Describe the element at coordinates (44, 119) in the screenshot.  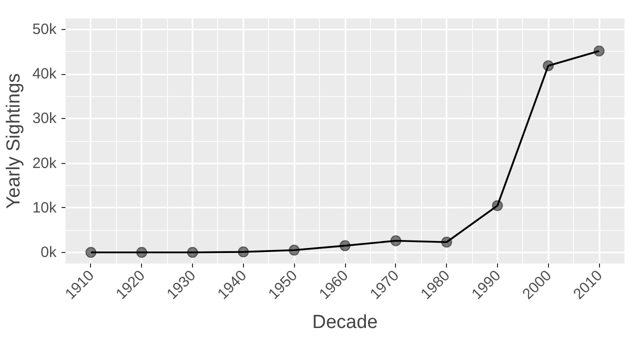
I see `y-tick-label: 30k` at that location.